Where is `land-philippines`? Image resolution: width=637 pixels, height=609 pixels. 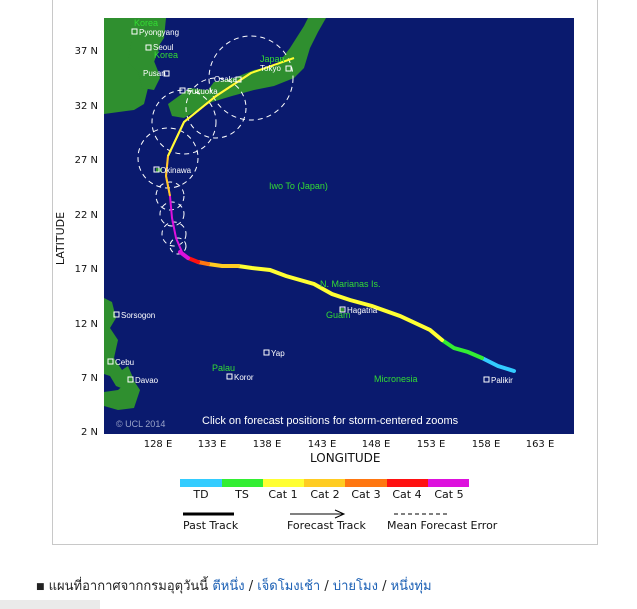
land-philippines is located at coordinates (119, 344).